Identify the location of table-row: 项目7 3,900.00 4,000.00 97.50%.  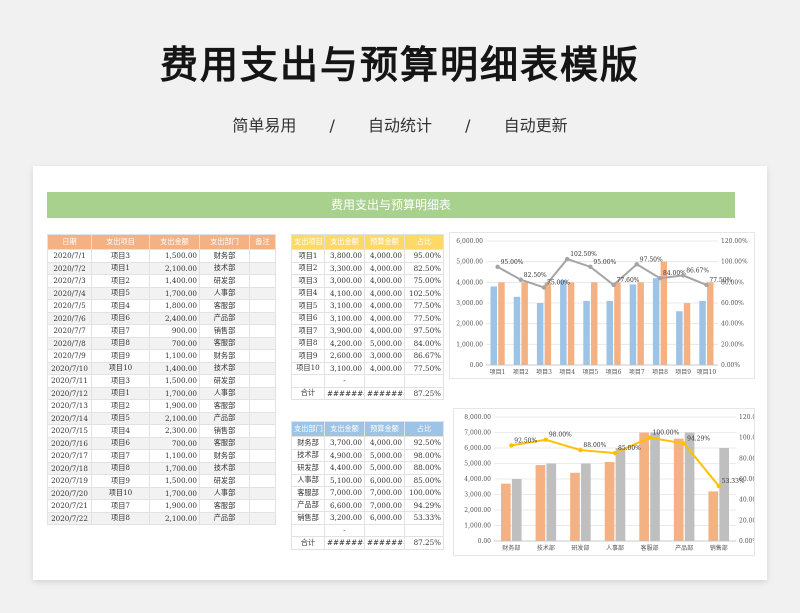
(367, 331).